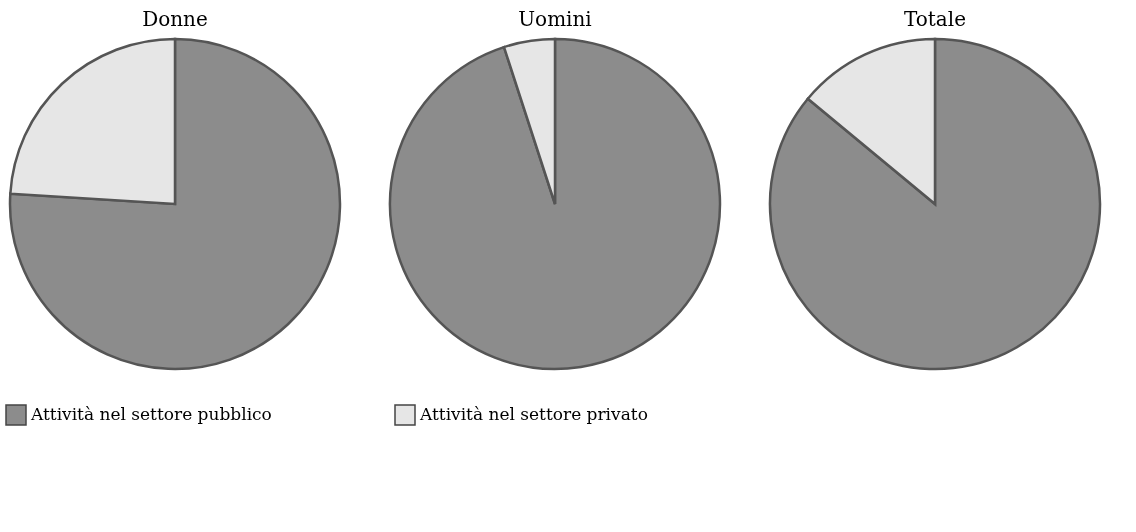 This screenshot has height=532, width=1136. What do you see at coordinates (533, 414) in the screenshot?
I see `legend-label: Attività nel settore privato` at bounding box center [533, 414].